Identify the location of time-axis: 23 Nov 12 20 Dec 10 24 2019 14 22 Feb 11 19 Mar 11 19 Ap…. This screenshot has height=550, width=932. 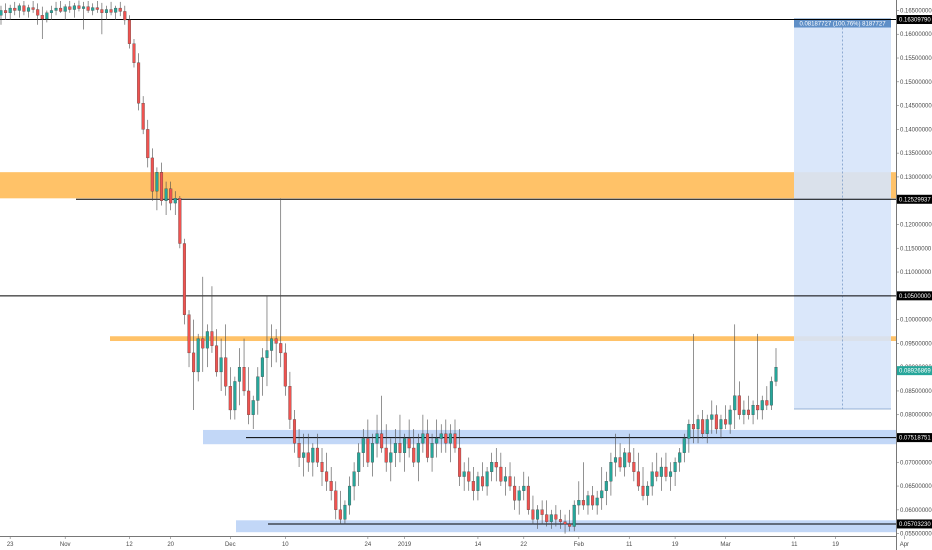
(469, 542).